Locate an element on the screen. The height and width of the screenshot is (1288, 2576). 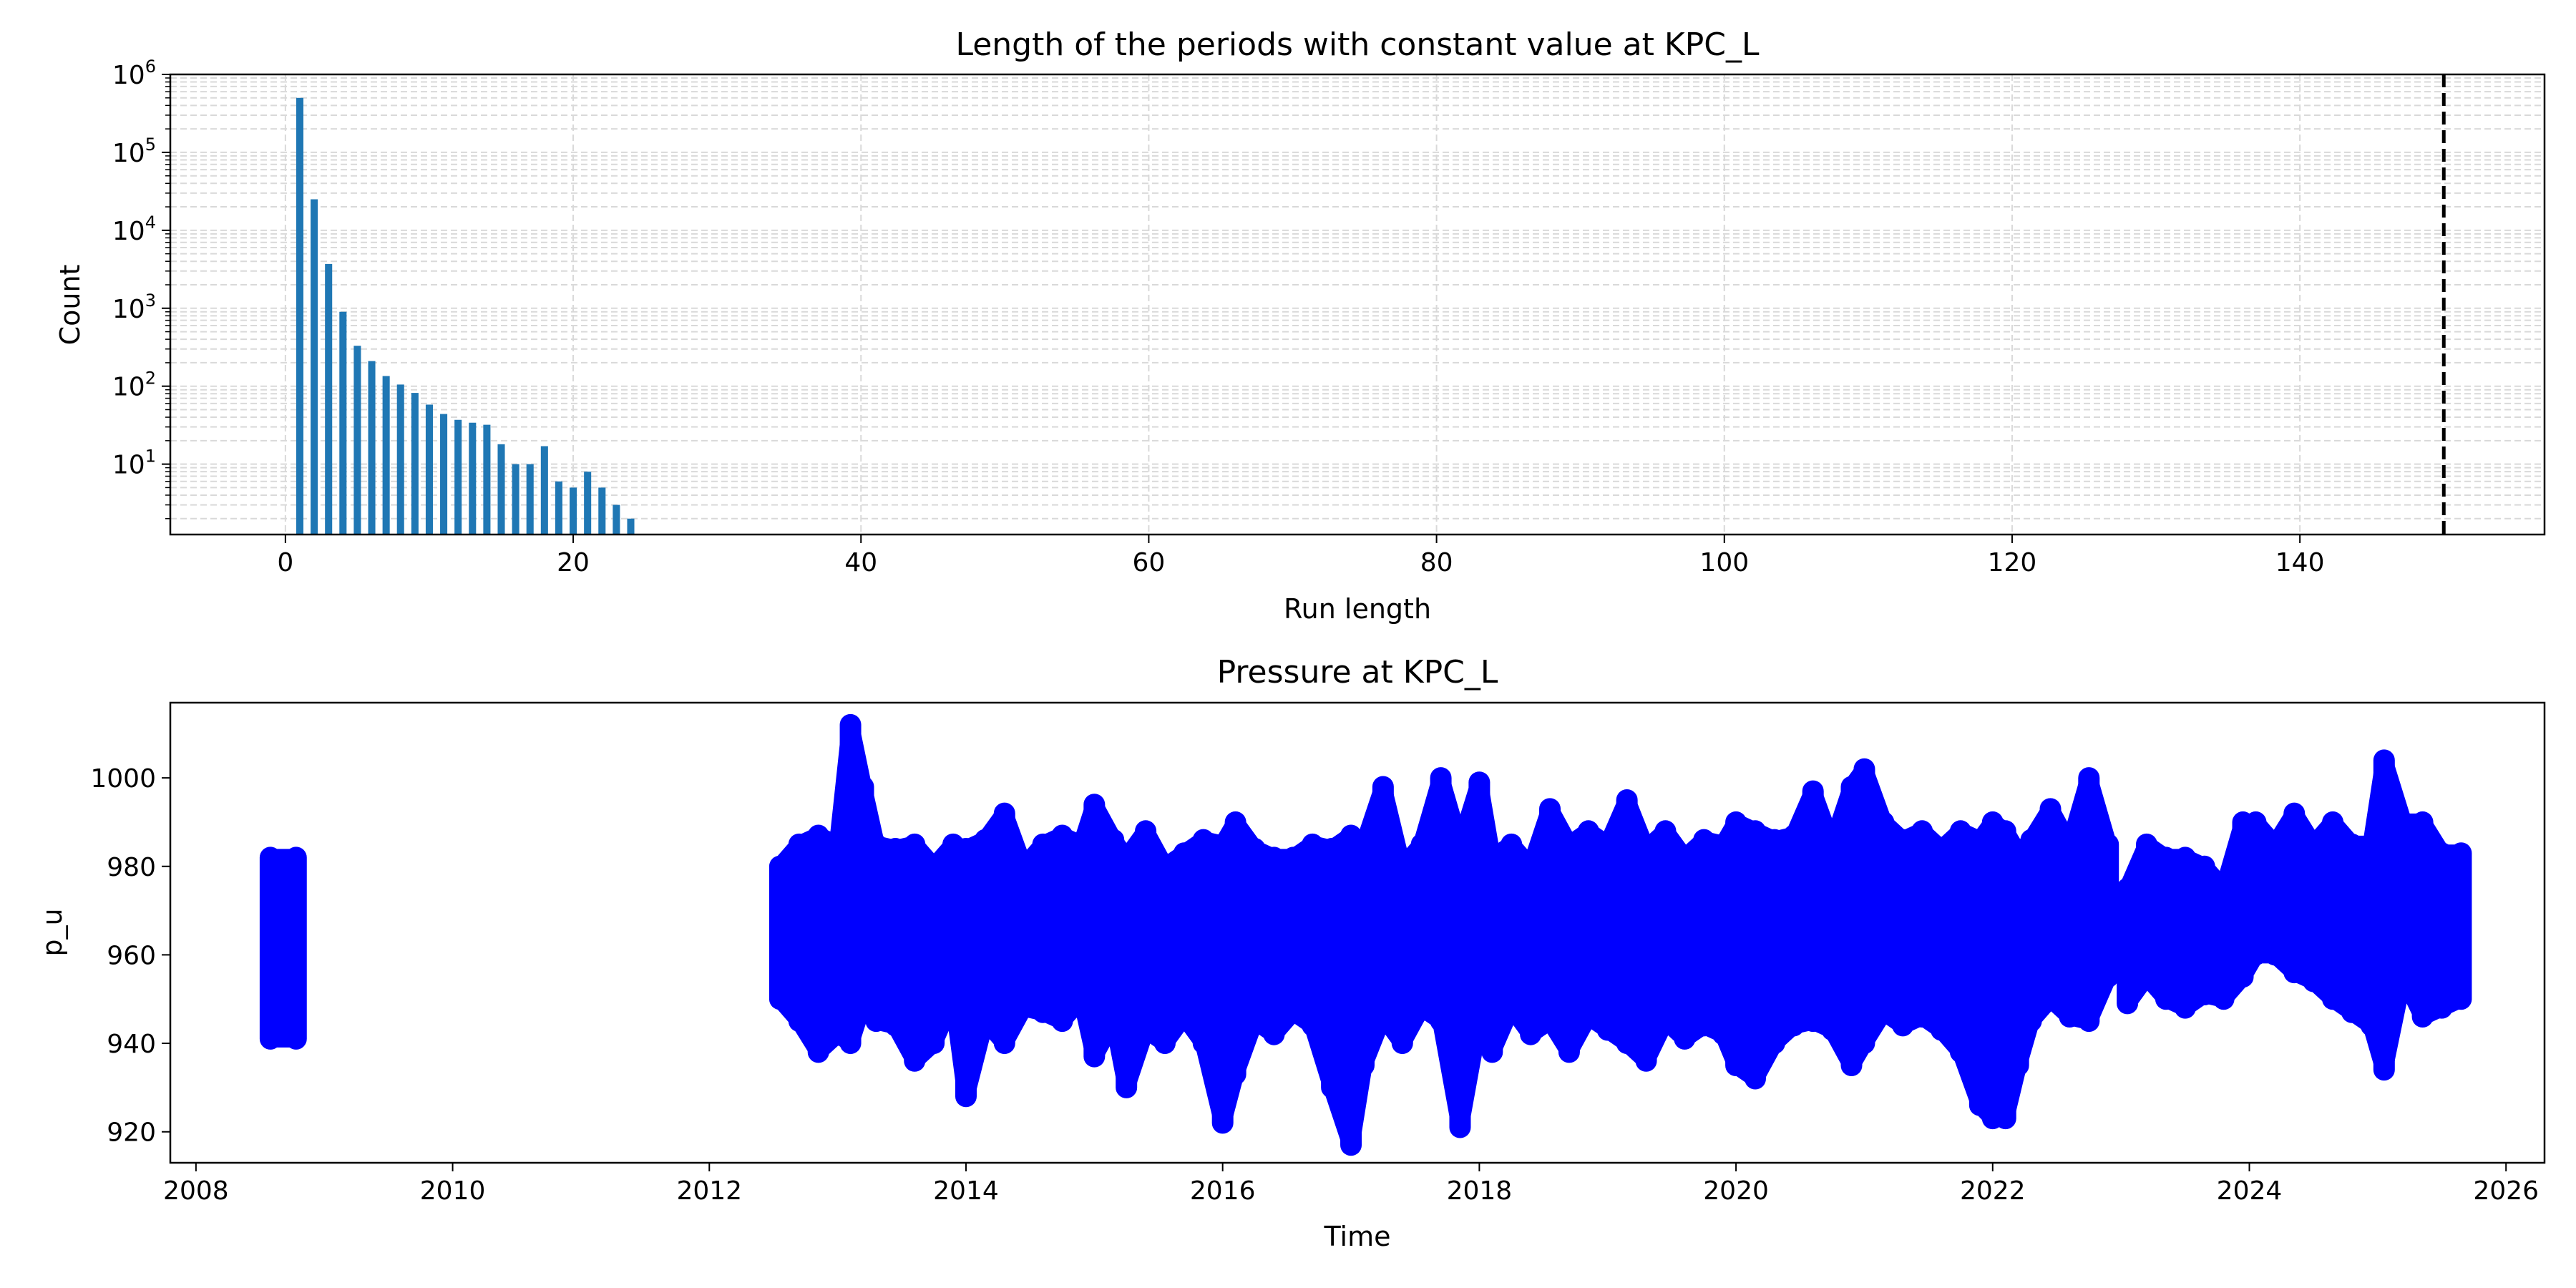
pressure-x-tick-label: 2014 is located at coordinates (966, 1191).